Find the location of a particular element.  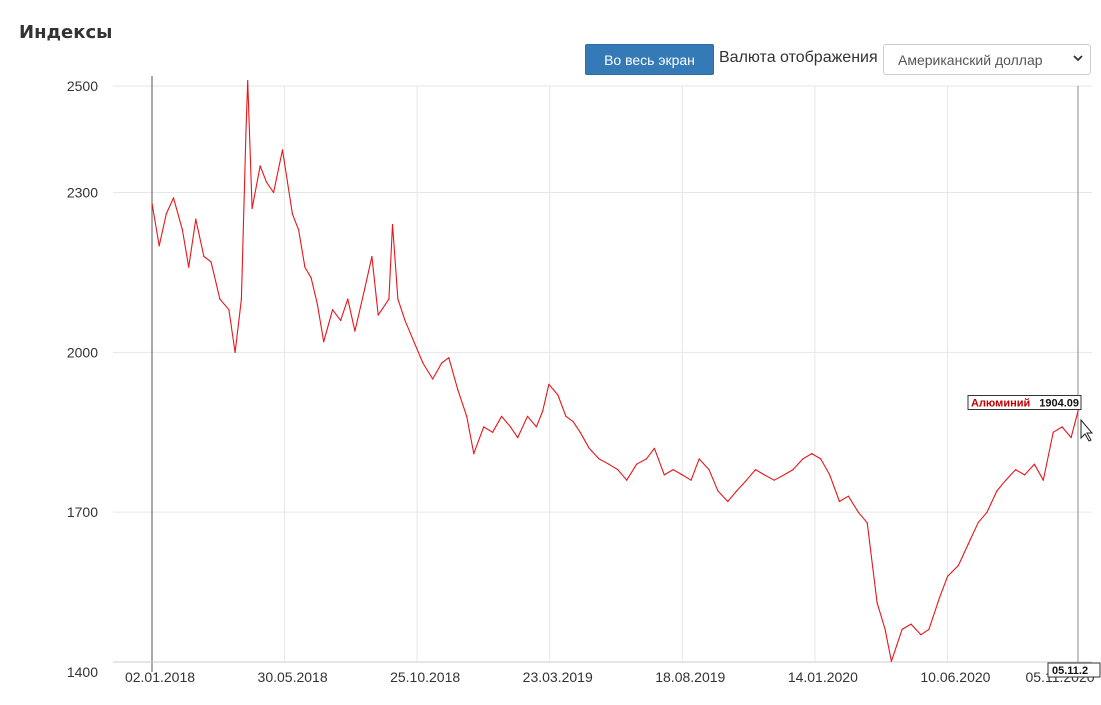

tooltip-date-box is located at coordinates (1074, 670).